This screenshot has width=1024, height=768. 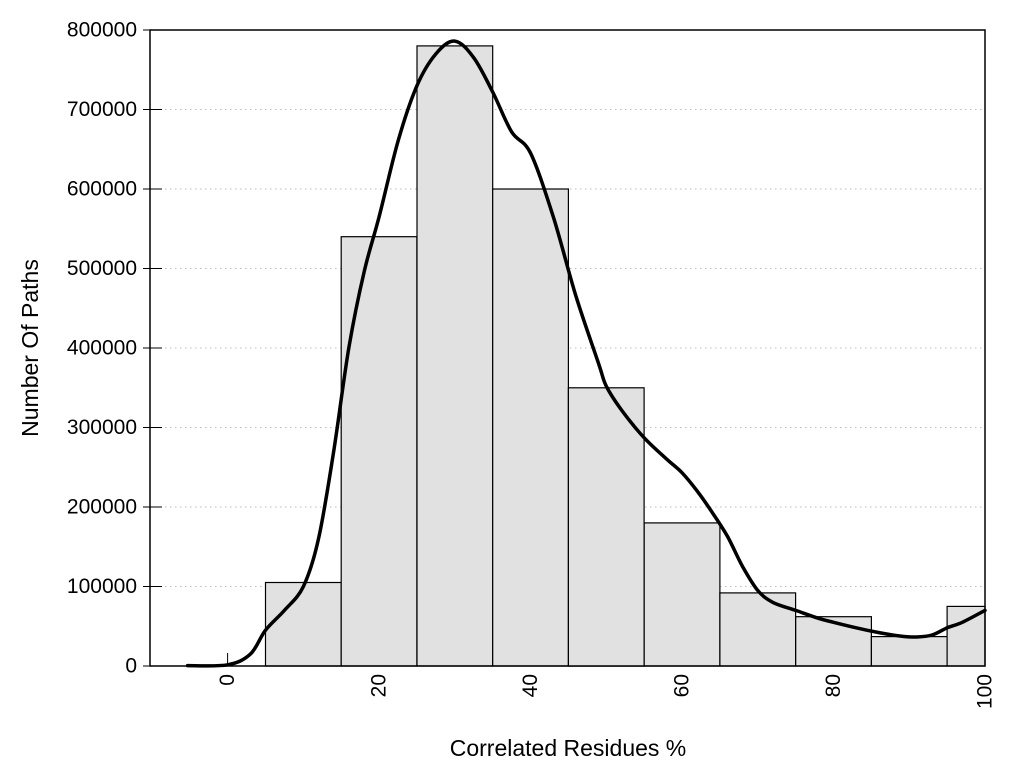 What do you see at coordinates (102, 348) in the screenshot?
I see `y-tick-label: 400000` at bounding box center [102, 348].